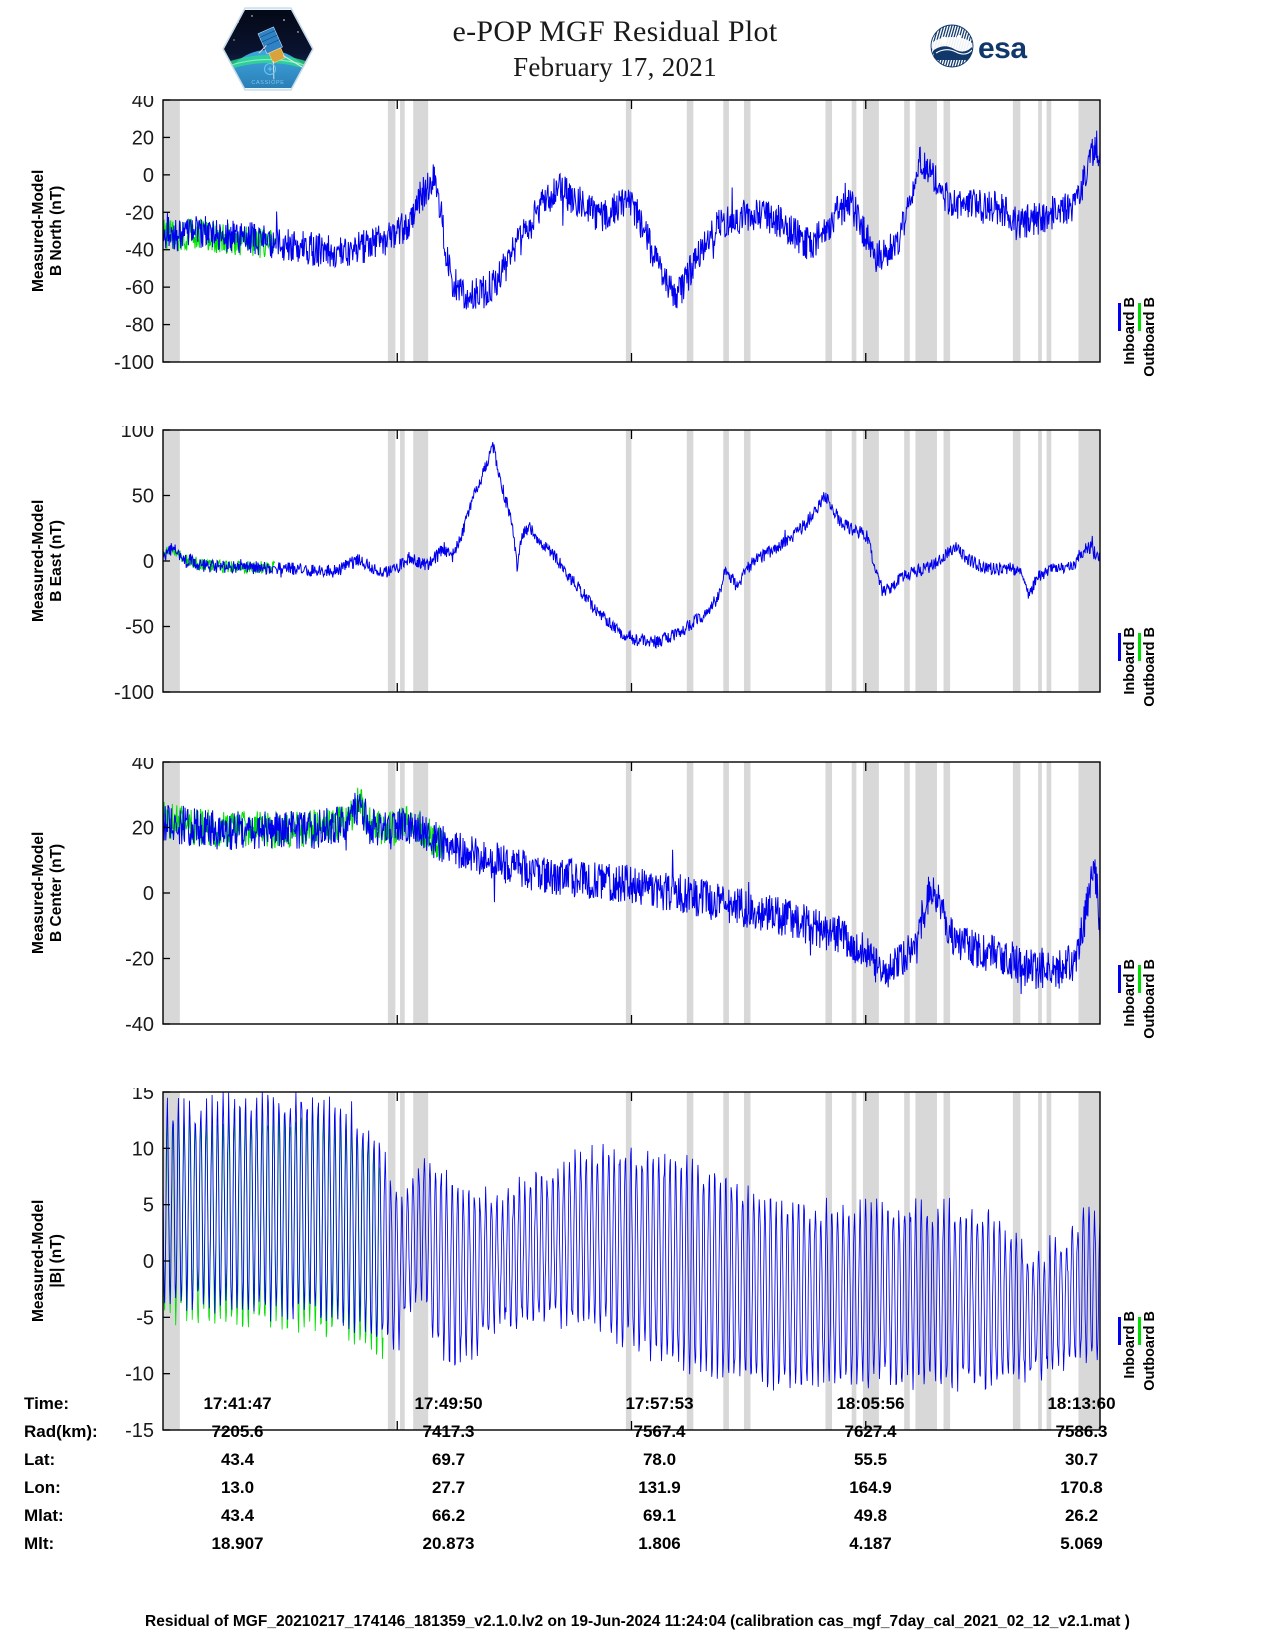 This screenshot has width=1275, height=1650. What do you see at coordinates (659, 1459) in the screenshot?
I see `table-cell: 78.0` at bounding box center [659, 1459].